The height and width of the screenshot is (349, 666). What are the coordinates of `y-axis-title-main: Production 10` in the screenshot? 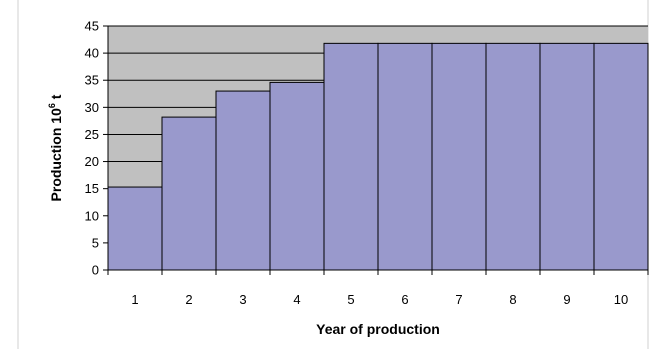 It's located at (56, 155).